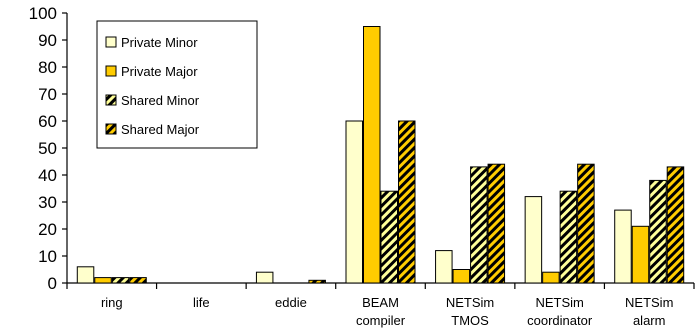 The height and width of the screenshot is (334, 699). Describe the element at coordinates (470, 320) in the screenshot. I see `x-tick-label: TMOS` at that location.